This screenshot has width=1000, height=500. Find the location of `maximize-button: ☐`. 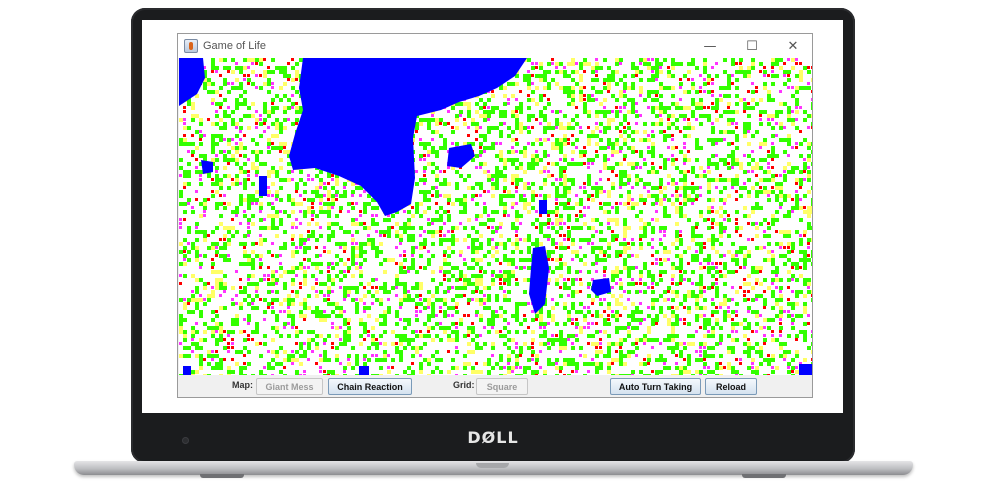

maximize-button: ☐ is located at coordinates (752, 46).